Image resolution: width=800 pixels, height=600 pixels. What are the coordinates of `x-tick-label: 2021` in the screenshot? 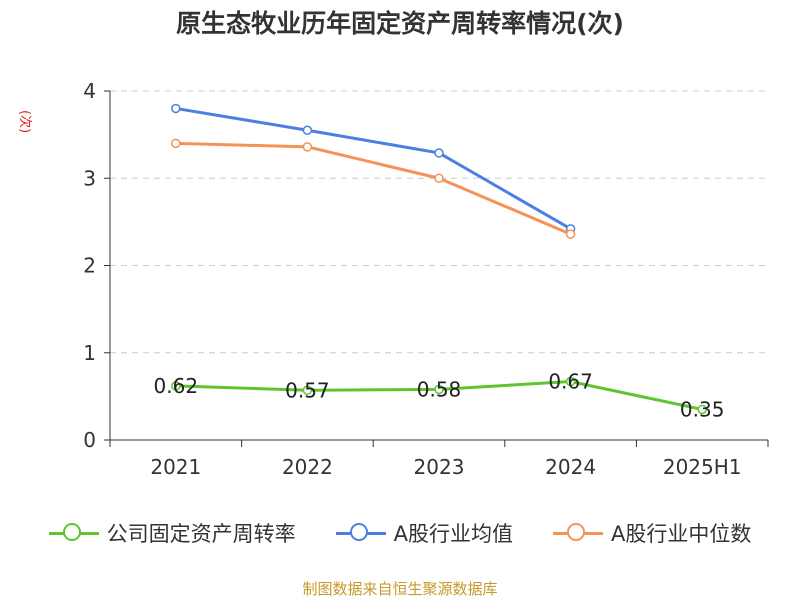 It's located at (175, 467).